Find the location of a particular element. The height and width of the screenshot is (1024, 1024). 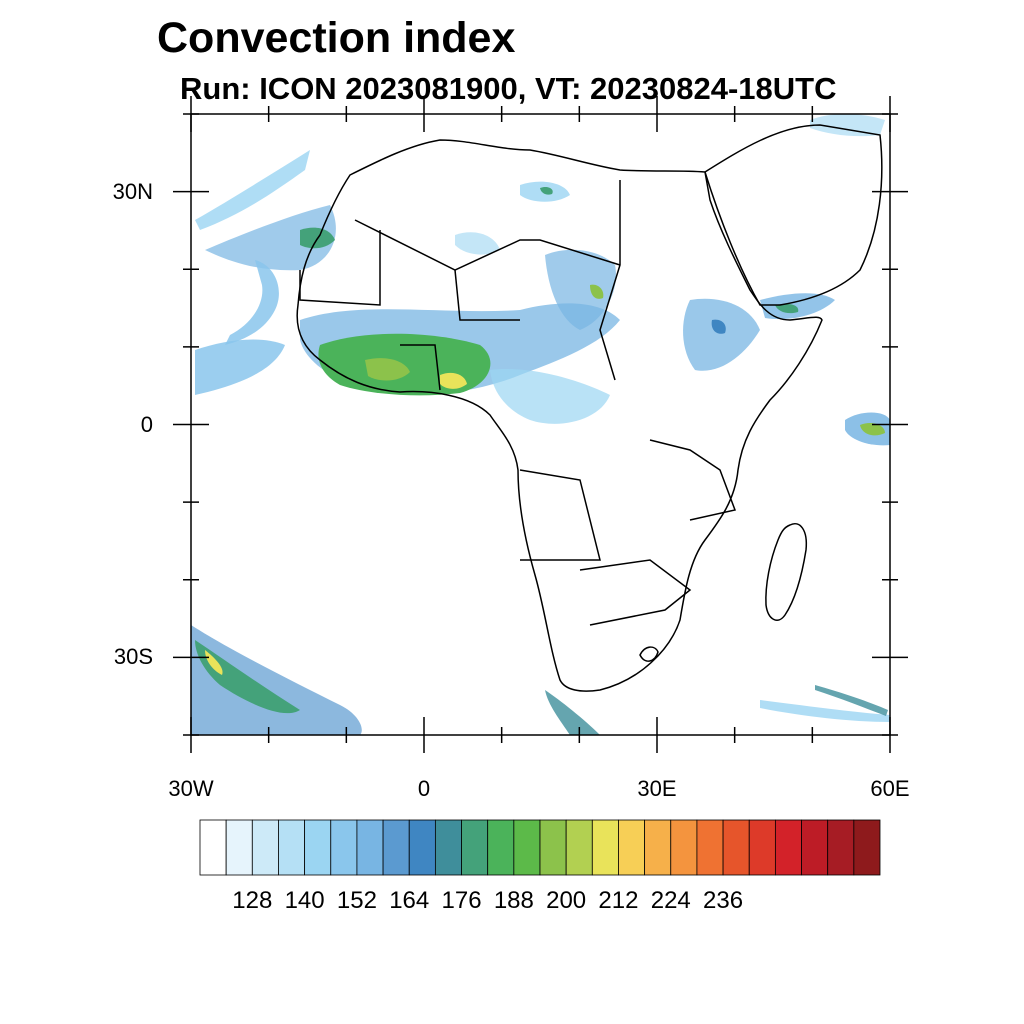

convection-patch-south-atlantic-core is located at coordinates (247, 677).